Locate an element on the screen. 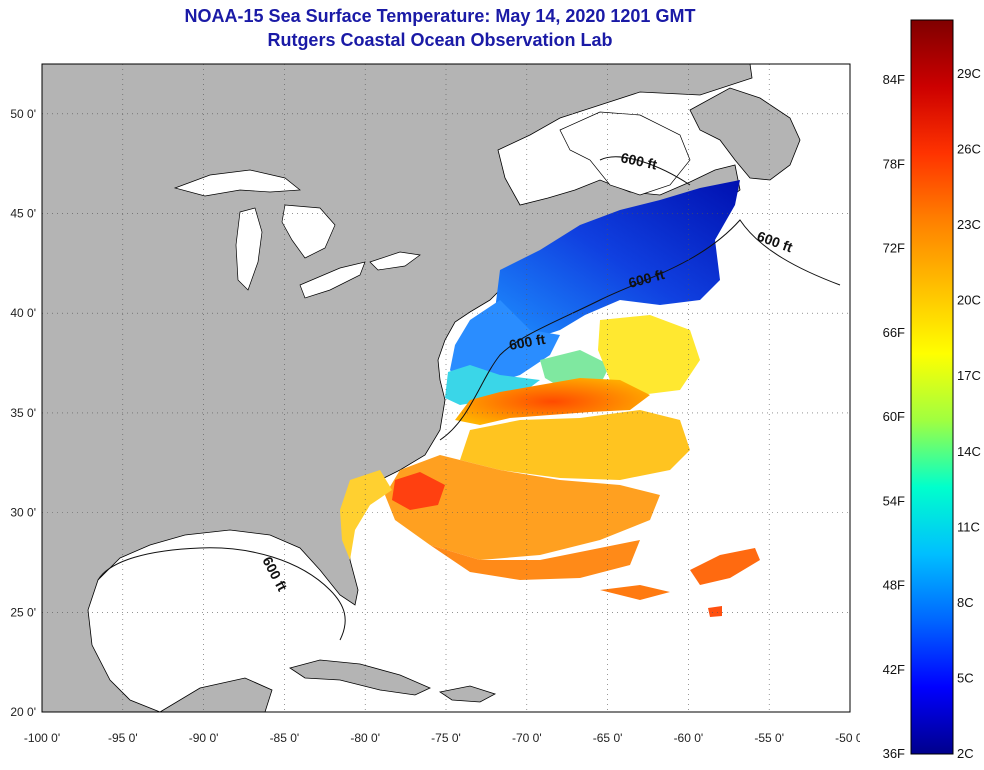 This screenshot has width=984, height=770. colorbar-celsius-label: 2C is located at coordinates (965, 753).